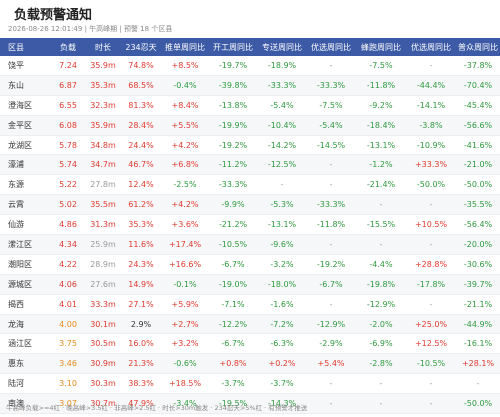 The height and width of the screenshot is (417, 500). Describe the element at coordinates (141, 304) in the screenshot. I see `cell: 27.1%` at that location.